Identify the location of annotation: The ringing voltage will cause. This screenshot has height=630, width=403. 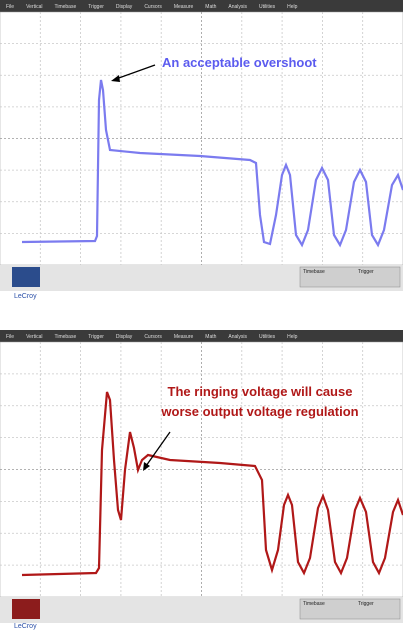
(260, 391).